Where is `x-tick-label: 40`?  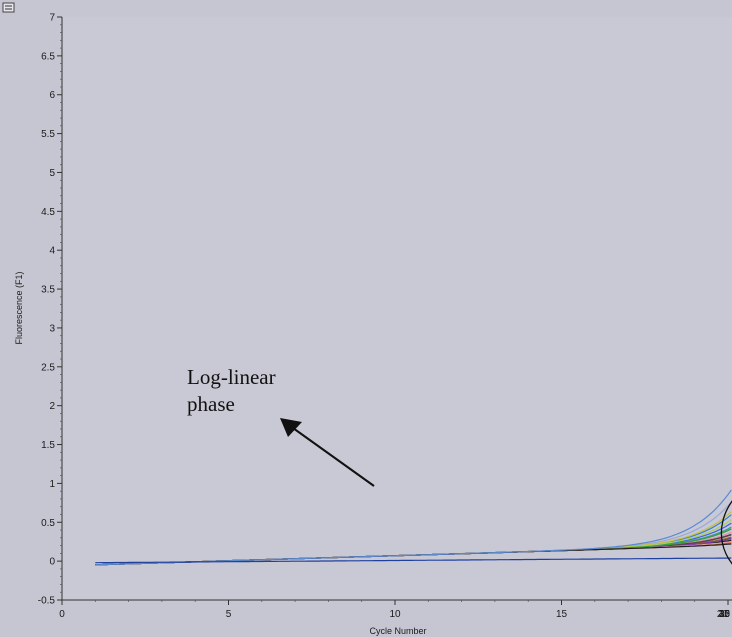
x-tick-label: 40 is located at coordinates (725, 614).